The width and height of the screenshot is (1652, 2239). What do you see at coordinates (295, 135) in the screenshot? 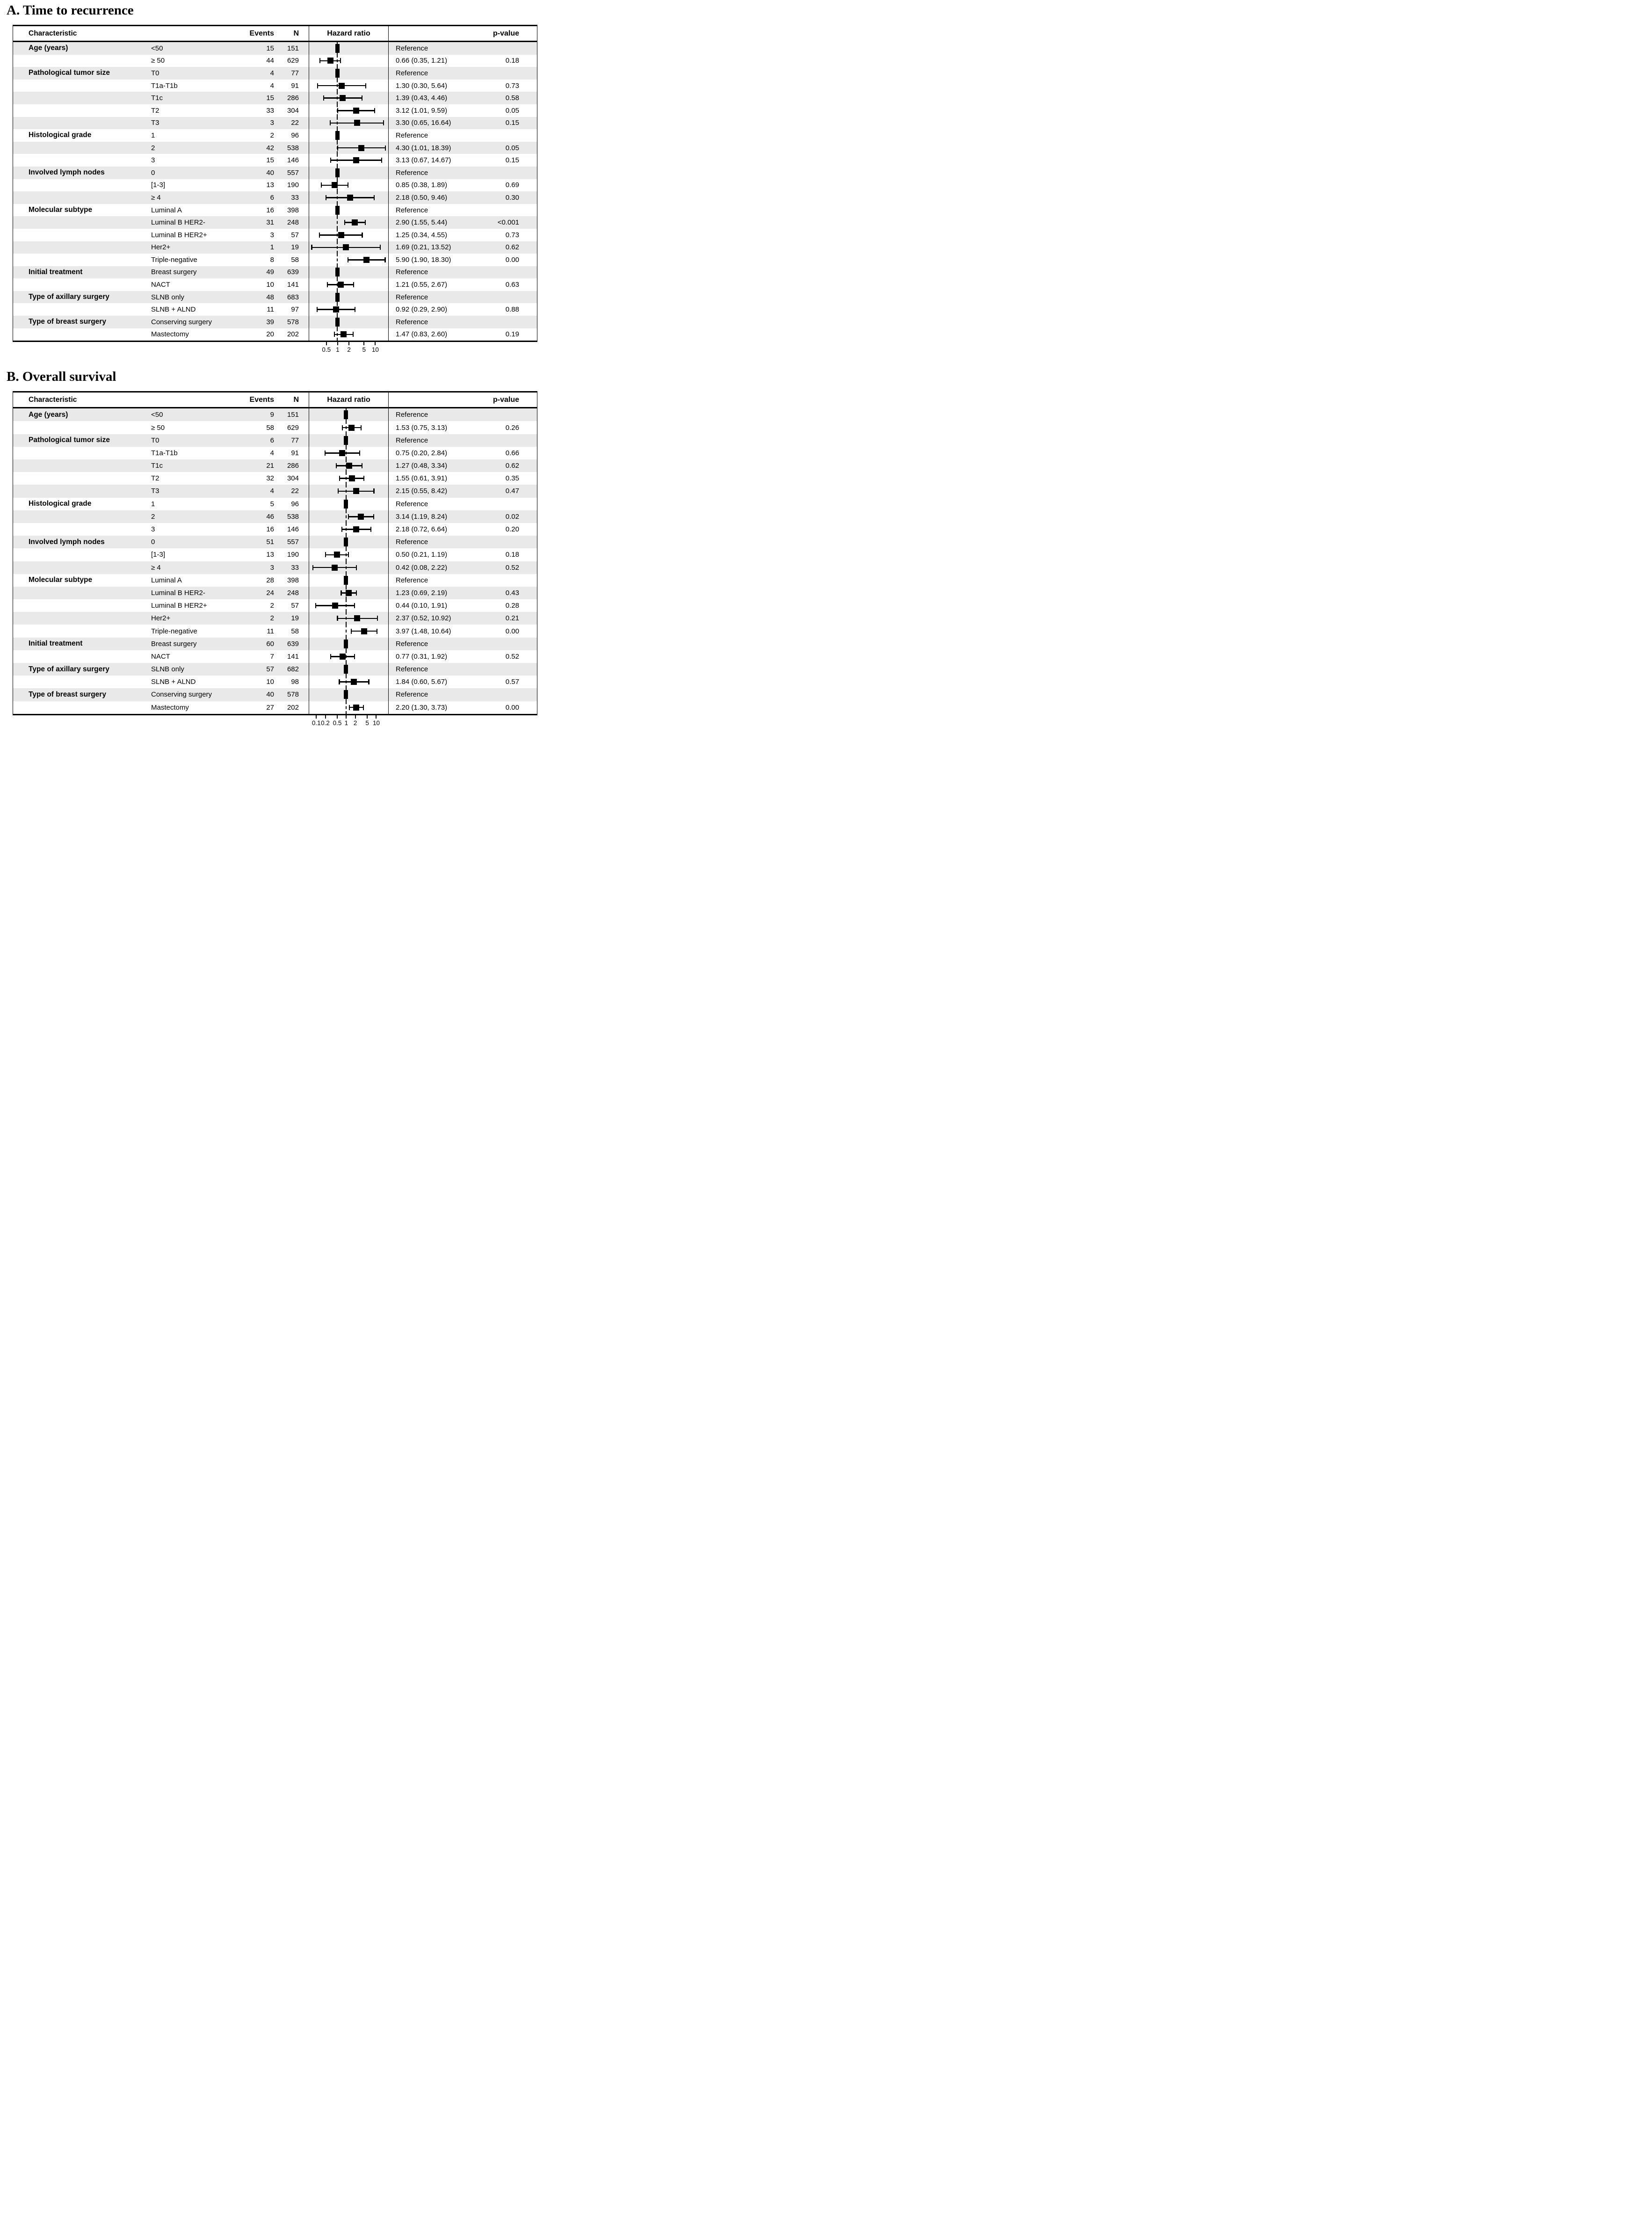
I see `n-cell: 96` at bounding box center [295, 135].